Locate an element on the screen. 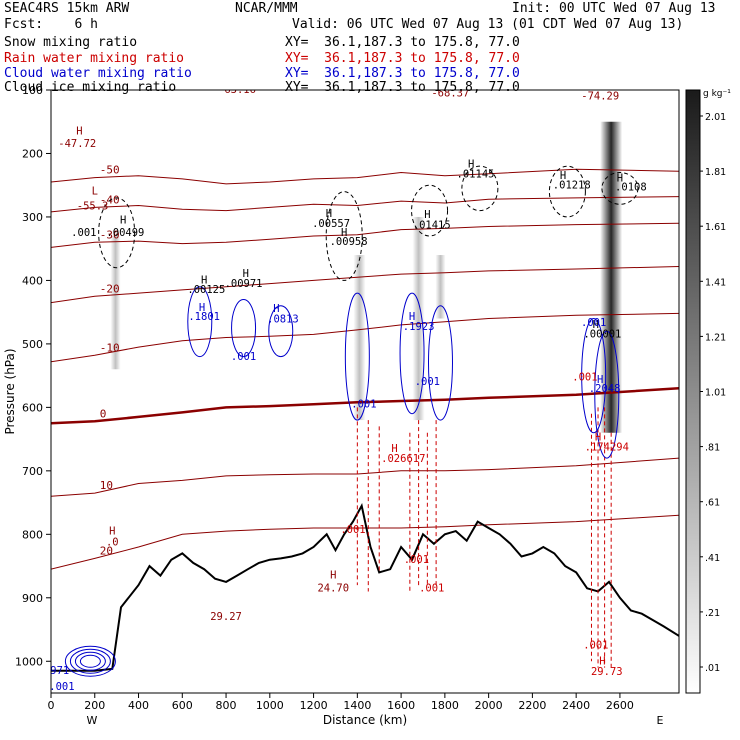 The image size is (740, 740). y-tick-label: 100 is located at coordinates (32, 90).